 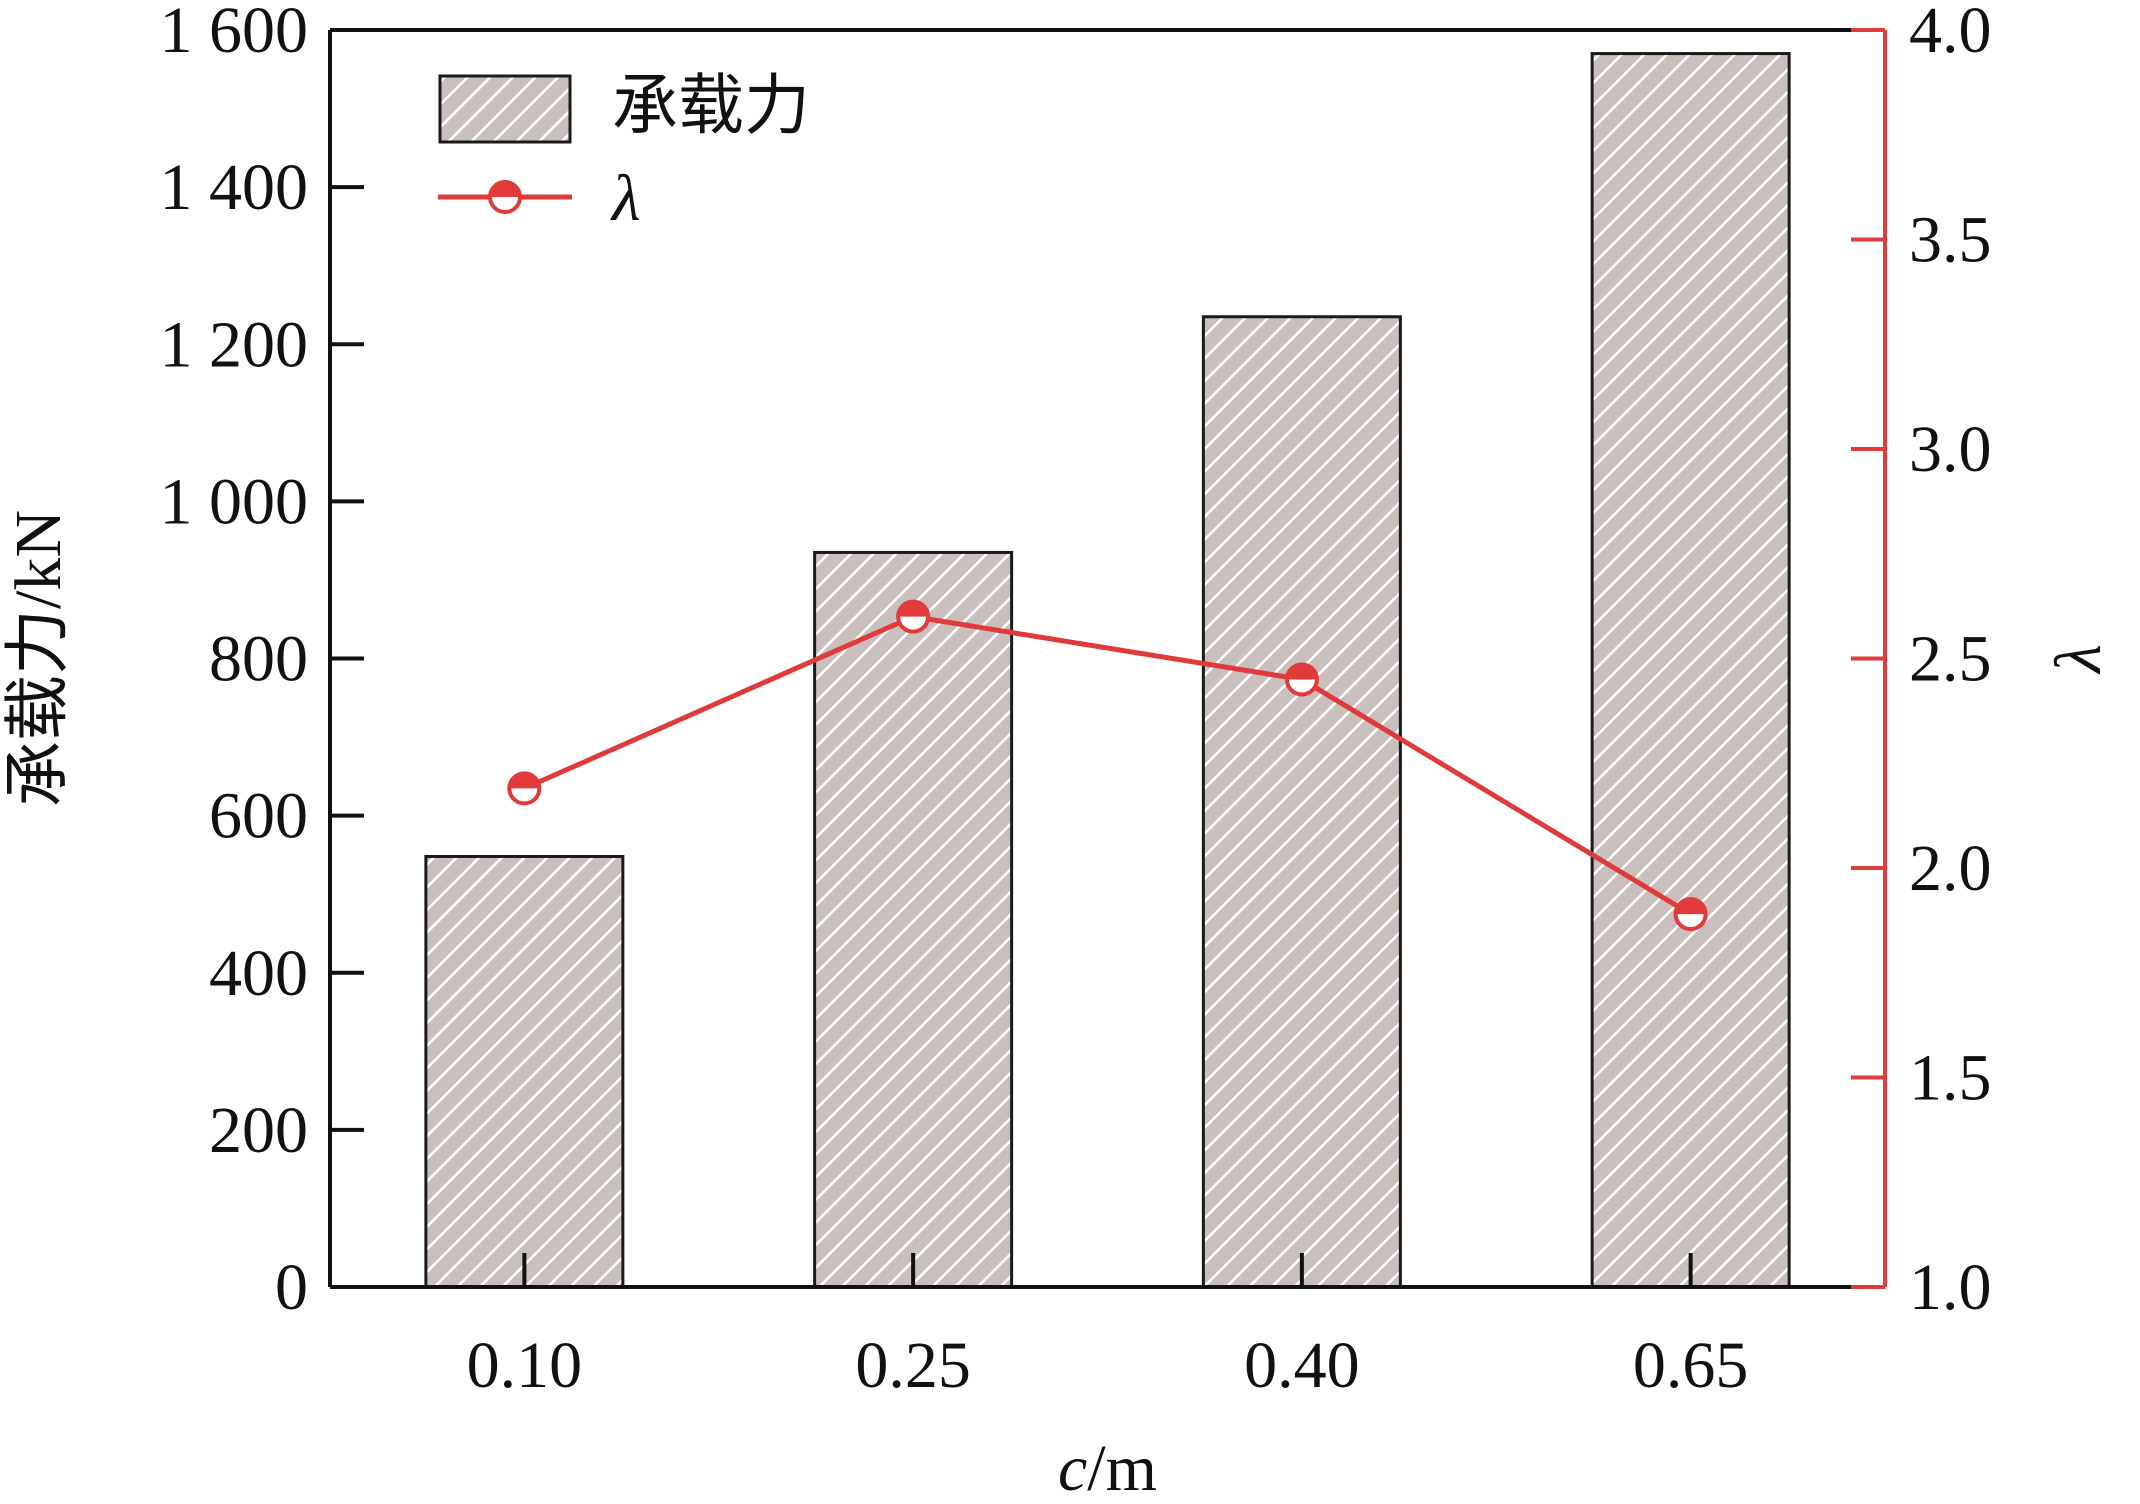 What do you see at coordinates (625, 198) in the screenshot?
I see `legend-line-label: λ` at bounding box center [625, 198].